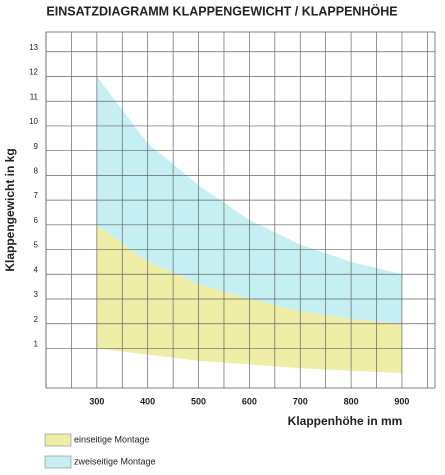  Describe the element at coordinates (351, 401) in the screenshot. I see `x-tick-label: 800` at that location.